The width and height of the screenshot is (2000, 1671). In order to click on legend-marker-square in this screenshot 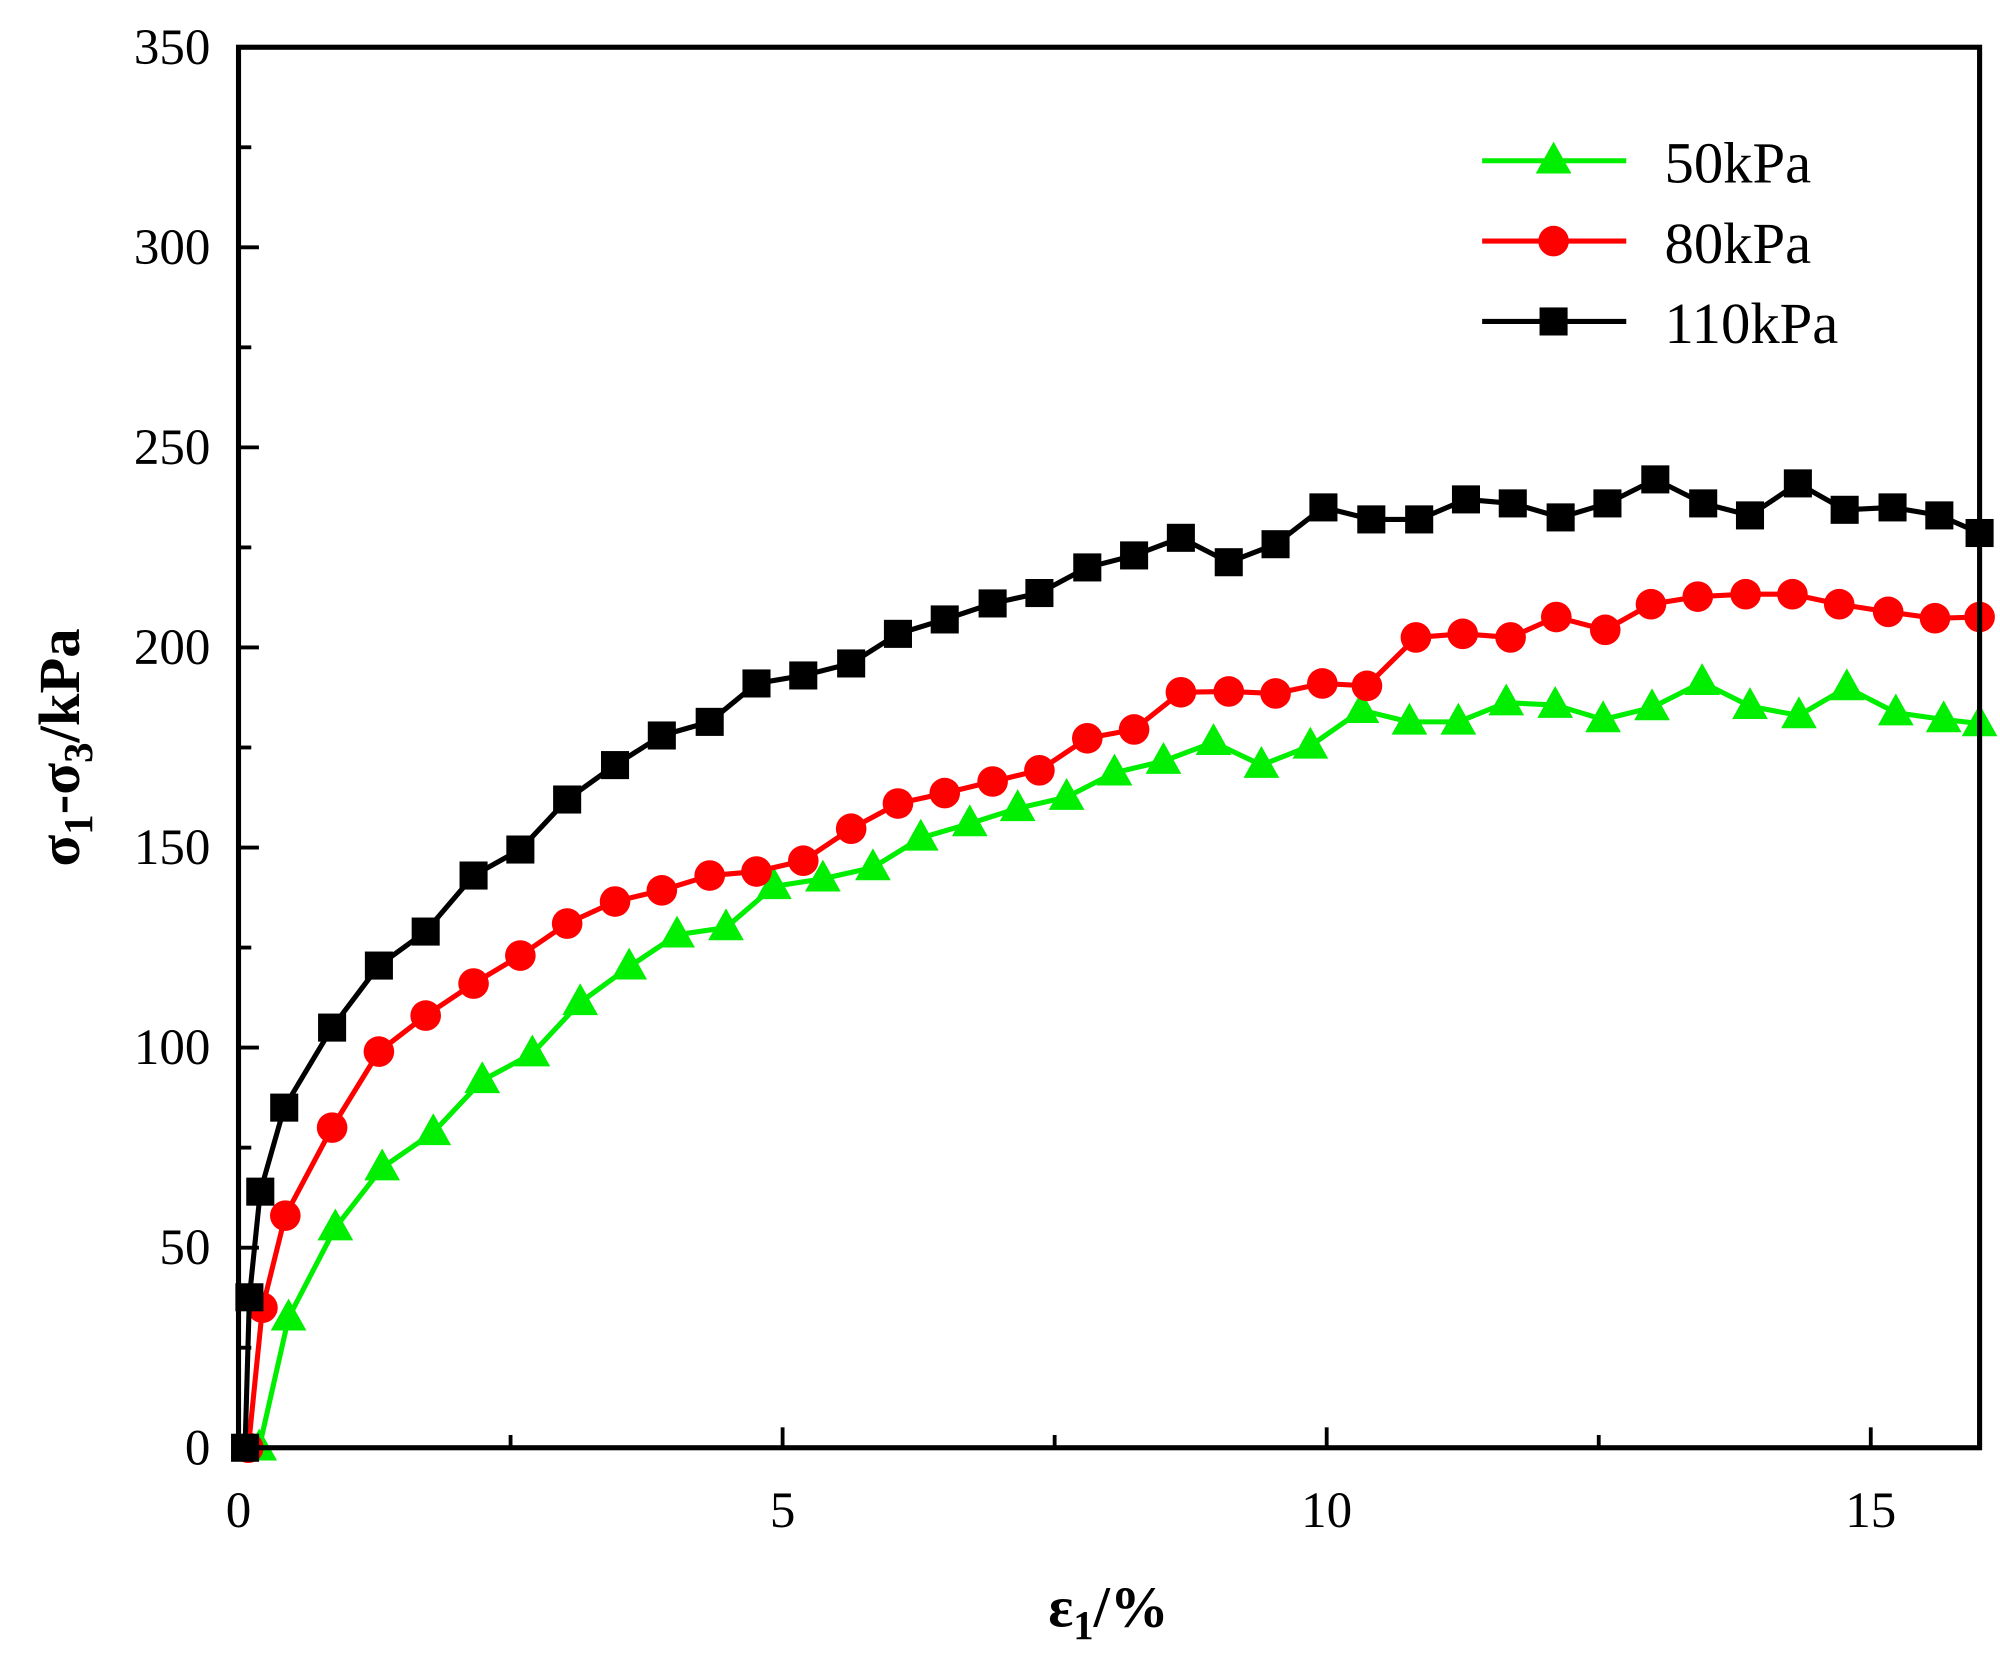, I will do `click(1553, 321)`.